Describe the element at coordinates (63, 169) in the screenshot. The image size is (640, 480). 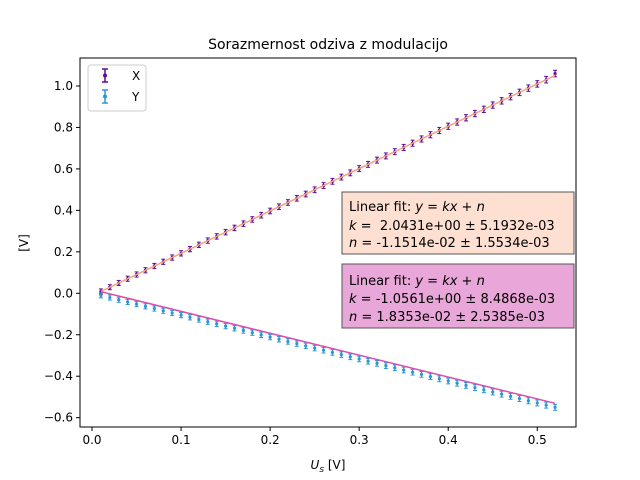
I see `y-tick-label: 0.6` at that location.